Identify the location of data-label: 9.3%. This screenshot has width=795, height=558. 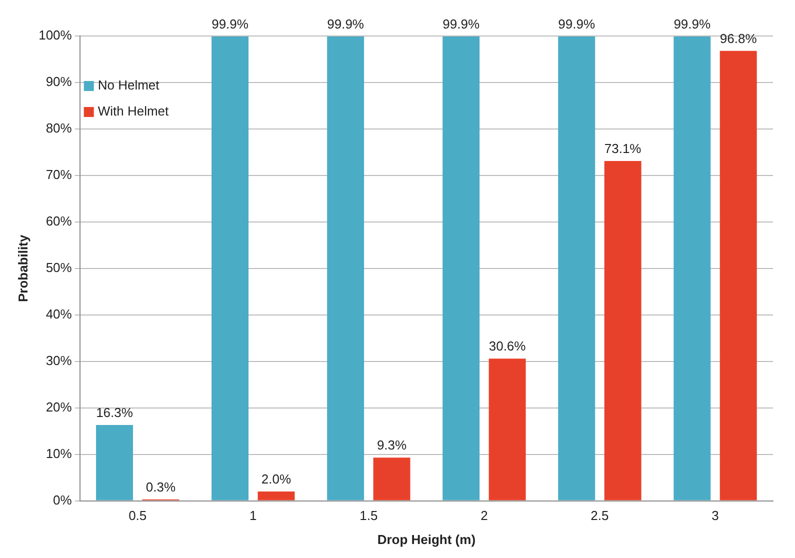
(392, 445).